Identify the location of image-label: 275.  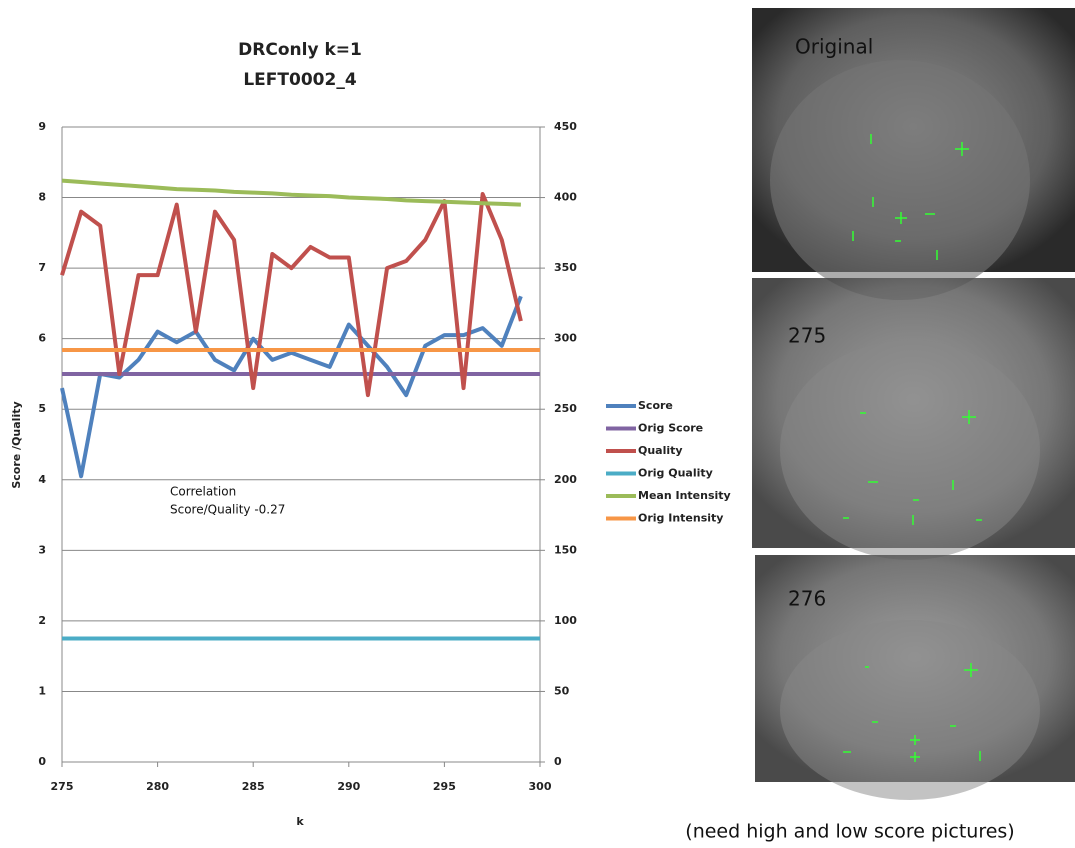
(807, 336).